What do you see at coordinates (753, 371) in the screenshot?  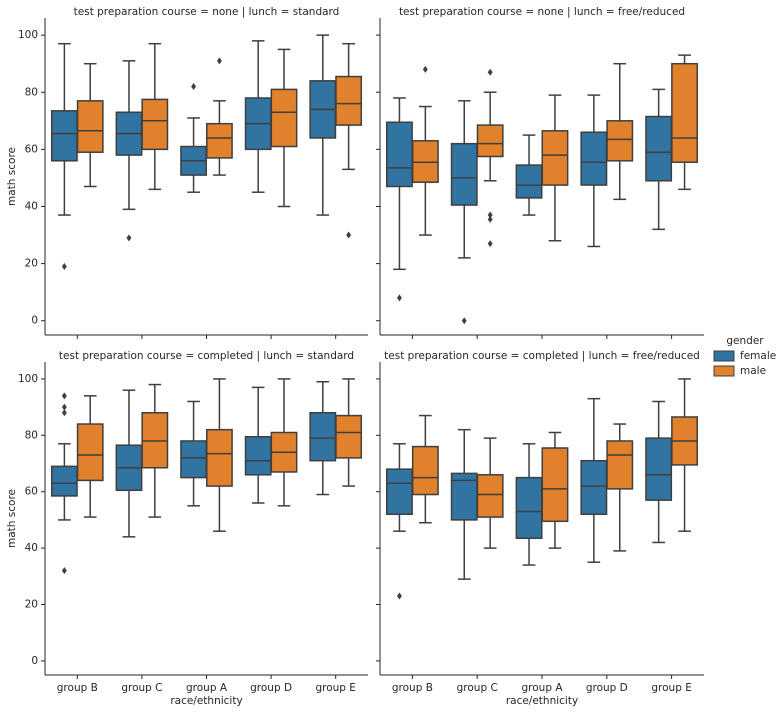 I see `legend-label: male` at bounding box center [753, 371].